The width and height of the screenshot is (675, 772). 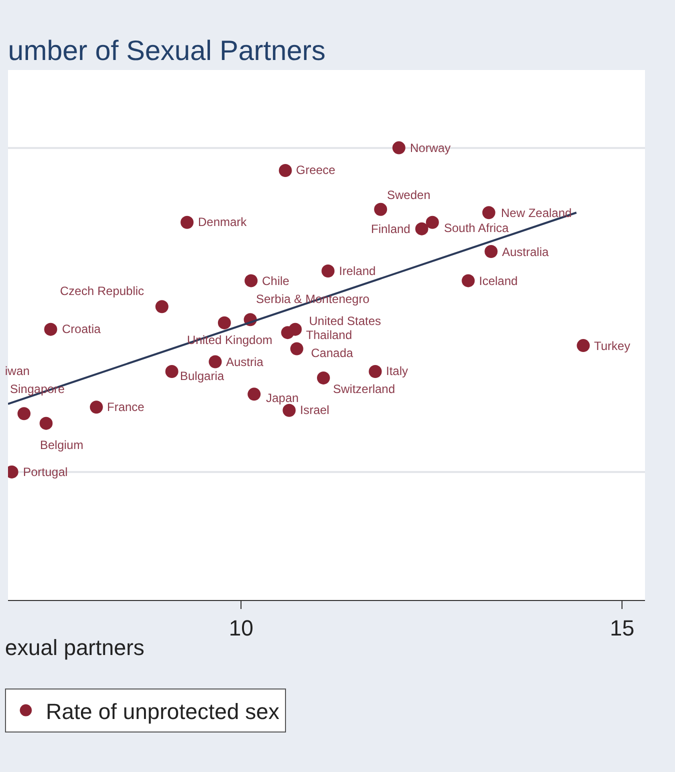 What do you see at coordinates (498, 281) in the screenshot?
I see `annotation: Iceland` at bounding box center [498, 281].